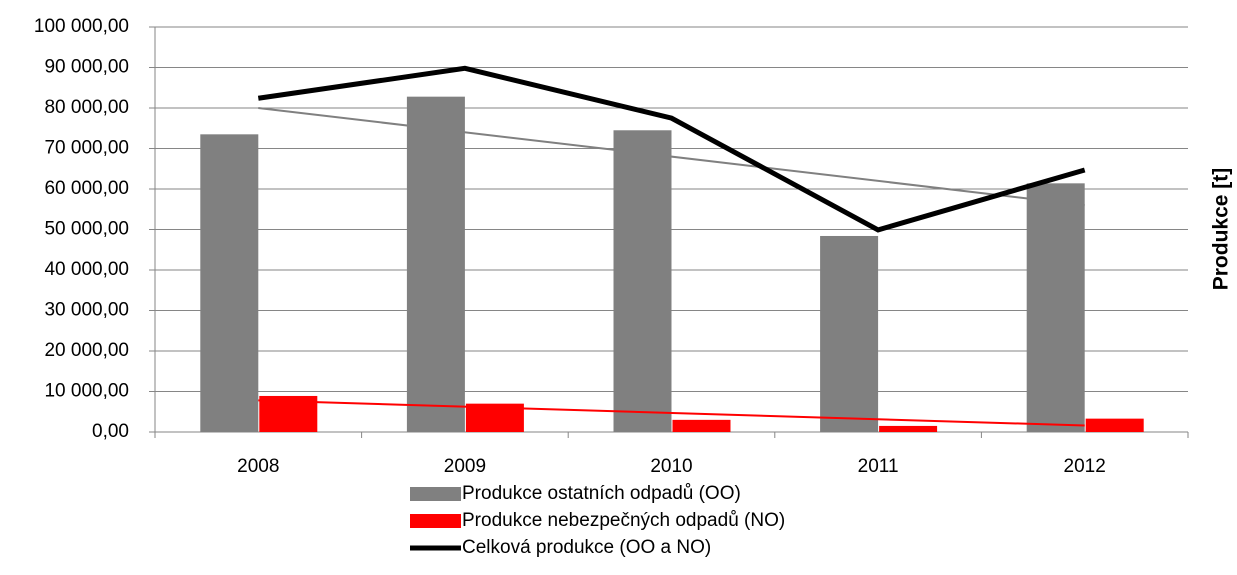 This screenshot has height=575, width=1237. What do you see at coordinates (623, 520) in the screenshot?
I see `legend-label: Produkce nebezpečných odpadů (NO)` at bounding box center [623, 520].